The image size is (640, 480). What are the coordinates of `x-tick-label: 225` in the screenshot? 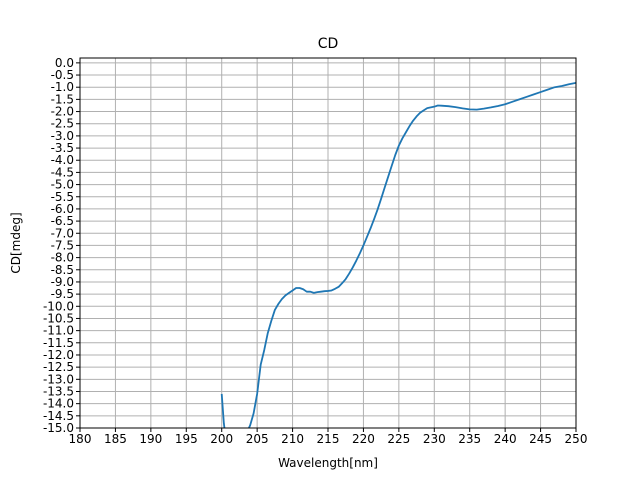 It's located at (398, 439).